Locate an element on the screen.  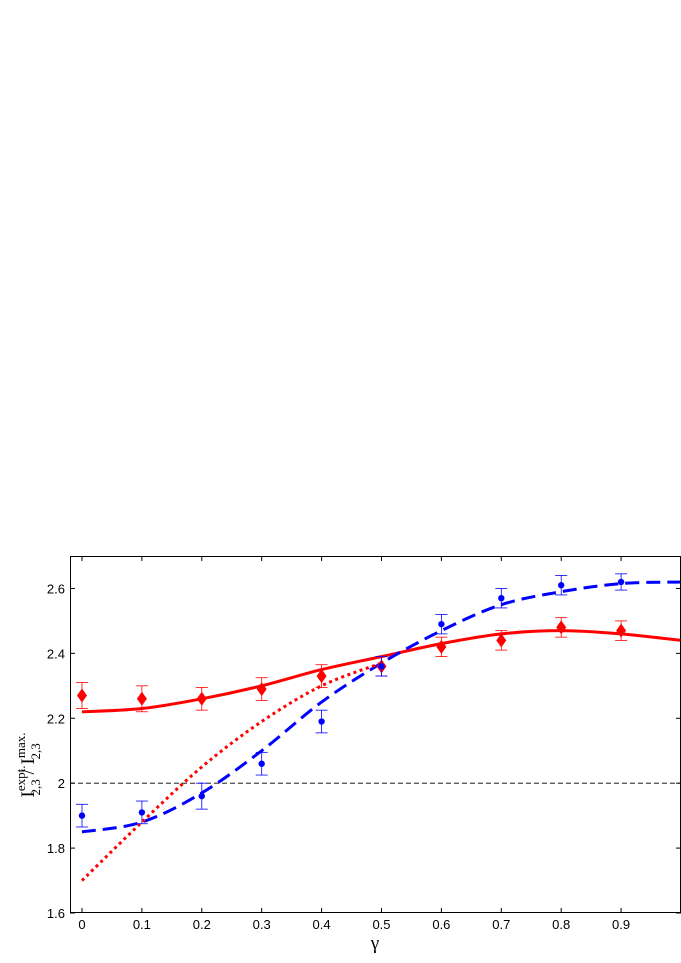
y-tick-label: 1.6 is located at coordinates (56, 913).